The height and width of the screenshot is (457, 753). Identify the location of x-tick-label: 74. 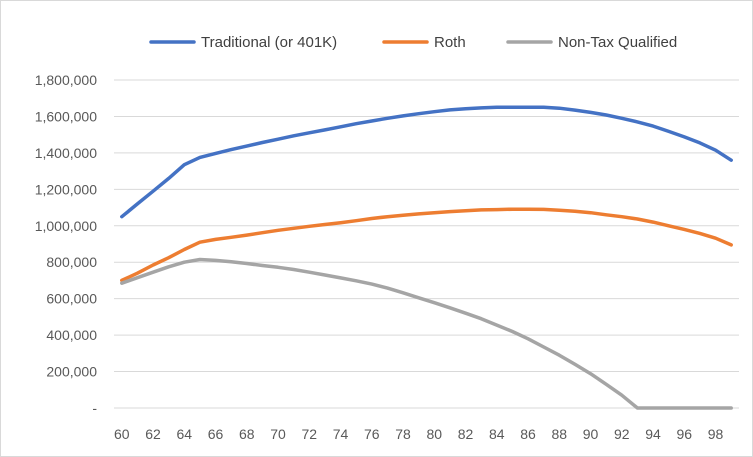
(341, 434).